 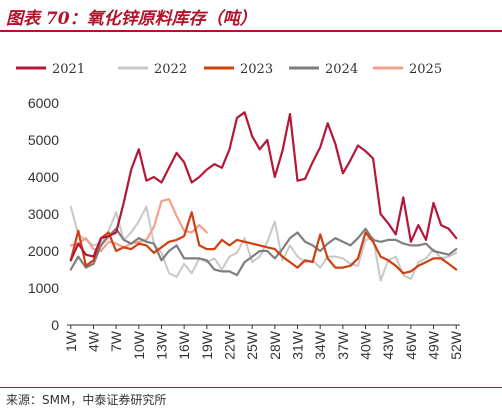 What do you see at coordinates (256, 69) in the screenshot?
I see `legend-label-2023: 2023` at bounding box center [256, 69].